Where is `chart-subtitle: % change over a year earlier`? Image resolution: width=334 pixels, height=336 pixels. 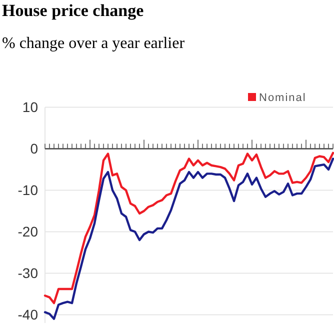
chart-subtitle: % change over a year earlier is located at coordinates (94, 43).